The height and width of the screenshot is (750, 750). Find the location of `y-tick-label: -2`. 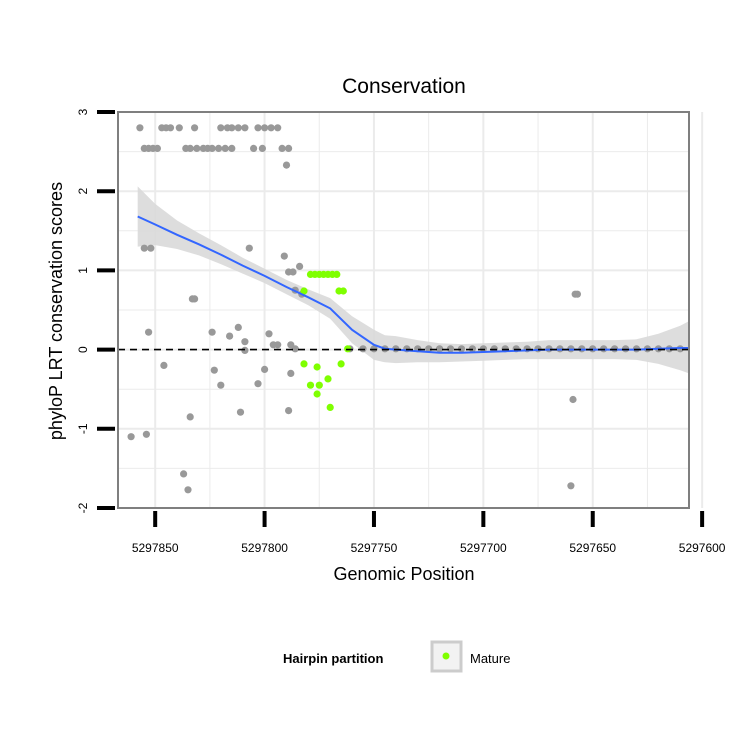

y-tick-label: -2 is located at coordinates (83, 507).